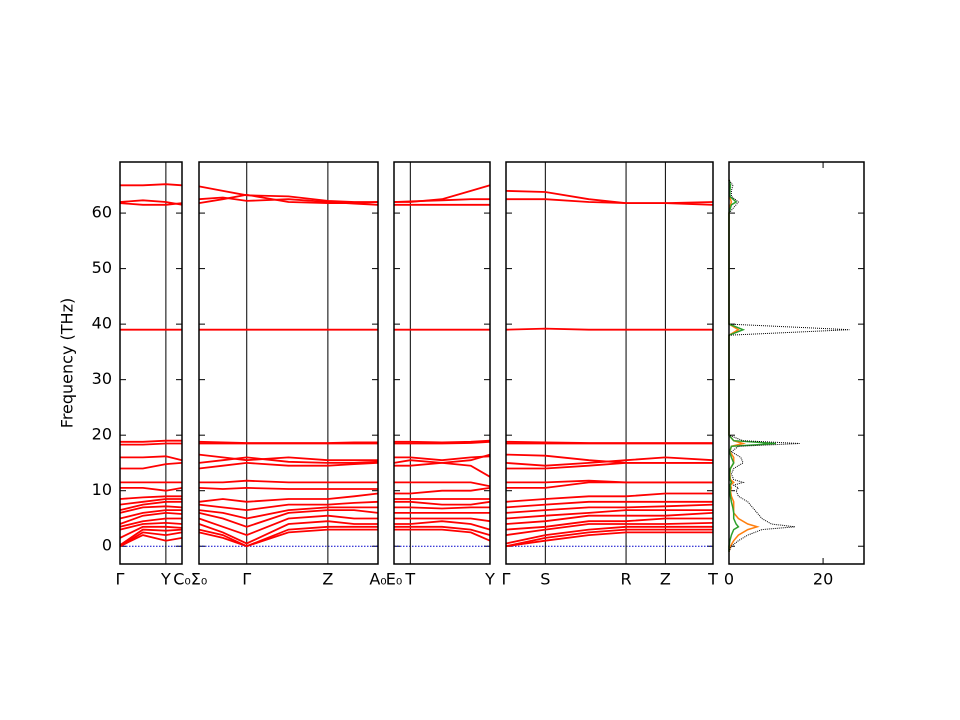 This screenshot has height=720, width=960. Describe the element at coordinates (102, 212) in the screenshot. I see `y-tick-label: 60` at that location.